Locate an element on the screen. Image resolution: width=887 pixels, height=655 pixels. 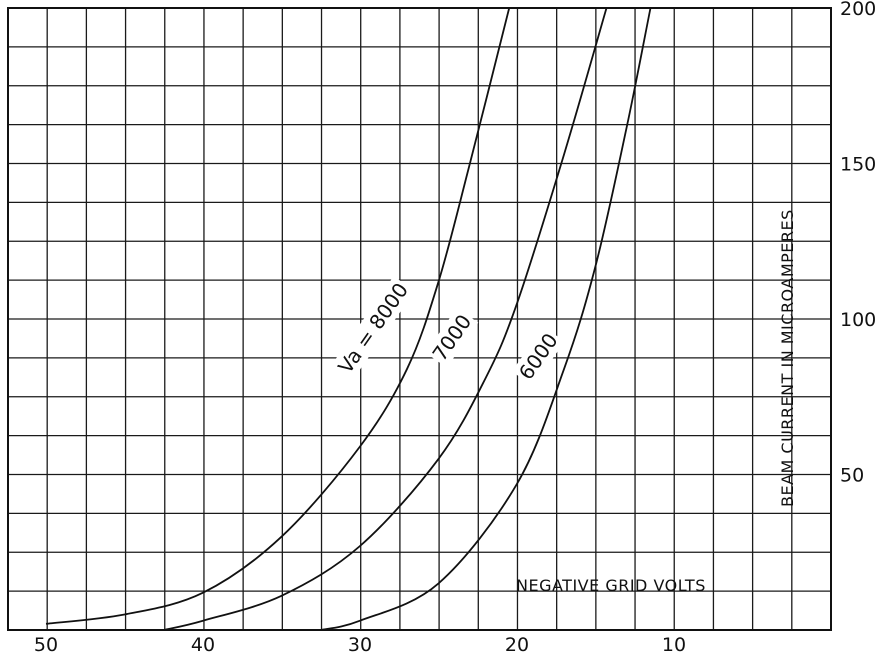
y-tick-label: 50 is located at coordinates (852, 476).